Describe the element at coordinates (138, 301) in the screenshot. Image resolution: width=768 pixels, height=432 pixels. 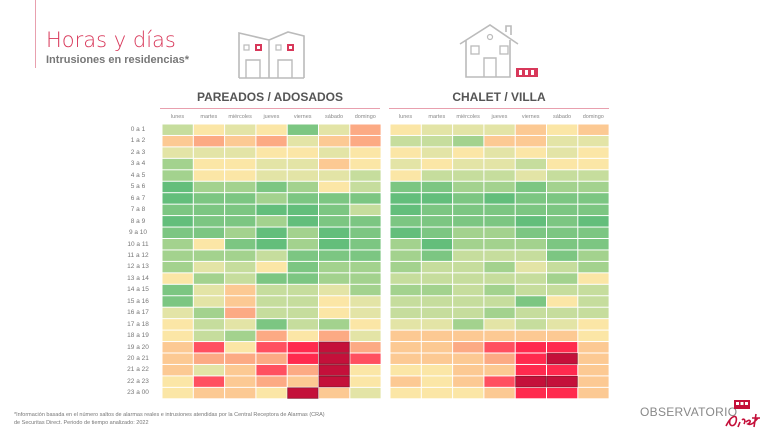
I see `row-label: 15 a 16` at that location.